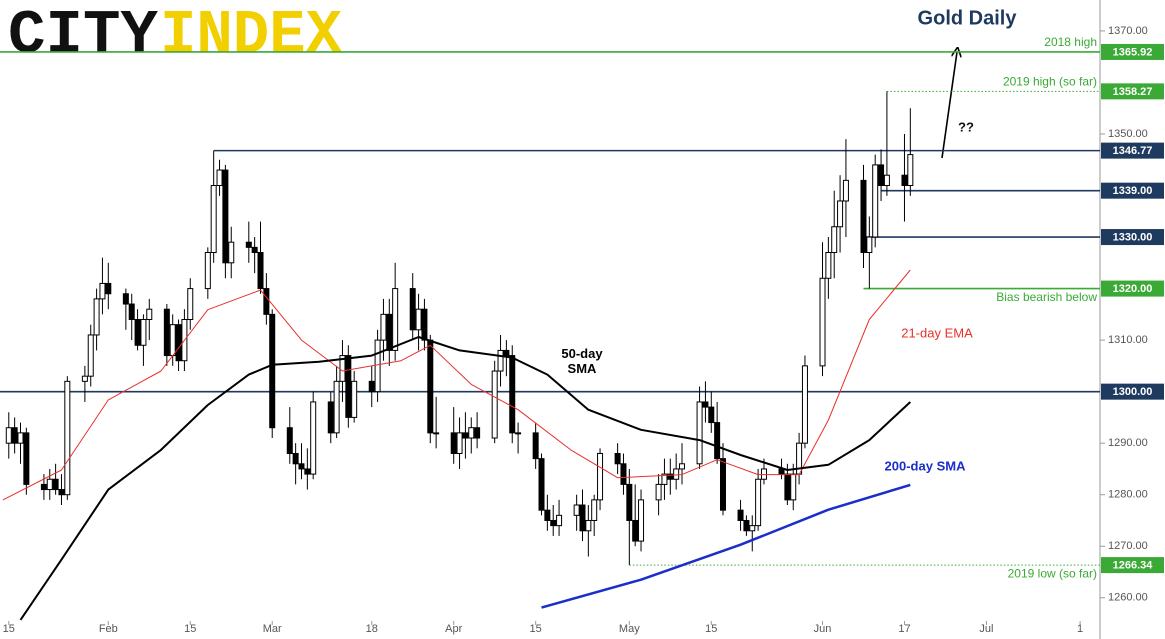 Image resolution: width=1165 pixels, height=639 pixels. I want to click on x-tick-label: 18, so click(372, 629).